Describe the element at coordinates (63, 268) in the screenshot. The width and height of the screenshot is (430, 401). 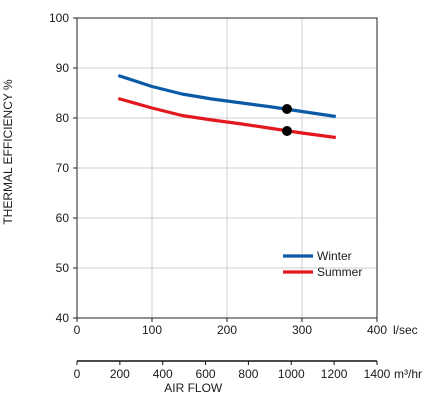
I see `y-tick-label: 50` at that location.